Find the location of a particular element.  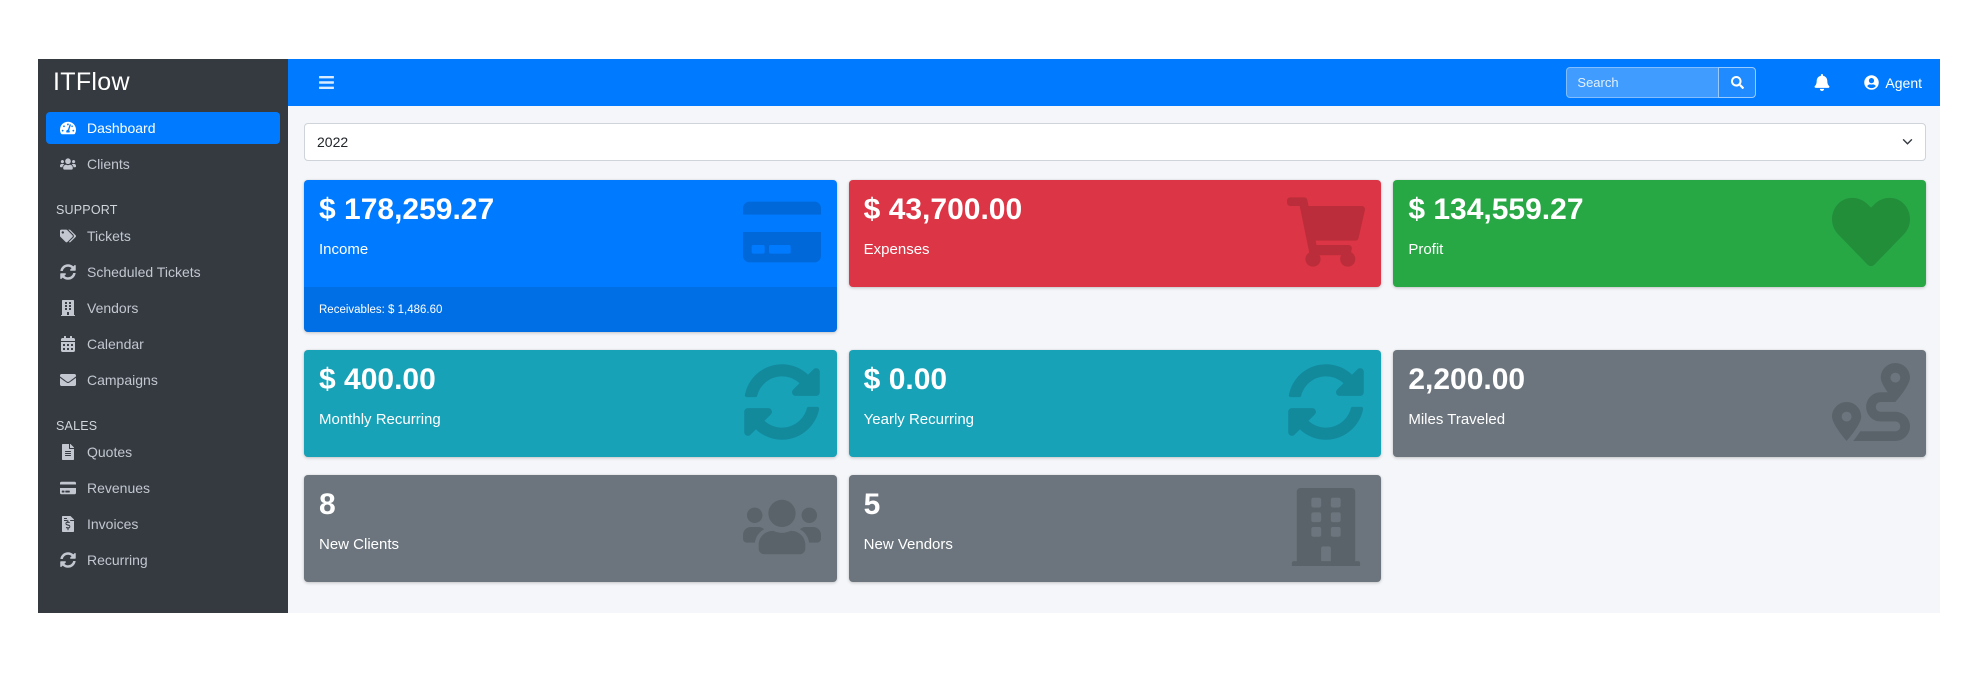

sidebar-item-calendar: Calendar is located at coordinates (163, 344).